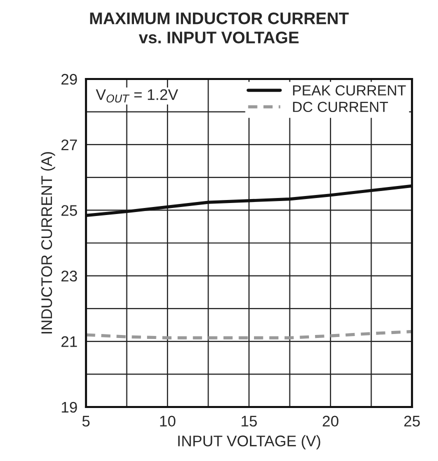 This screenshot has height=461, width=438. Describe the element at coordinates (69, 79) in the screenshot. I see `y-tick-label: 29` at that location.